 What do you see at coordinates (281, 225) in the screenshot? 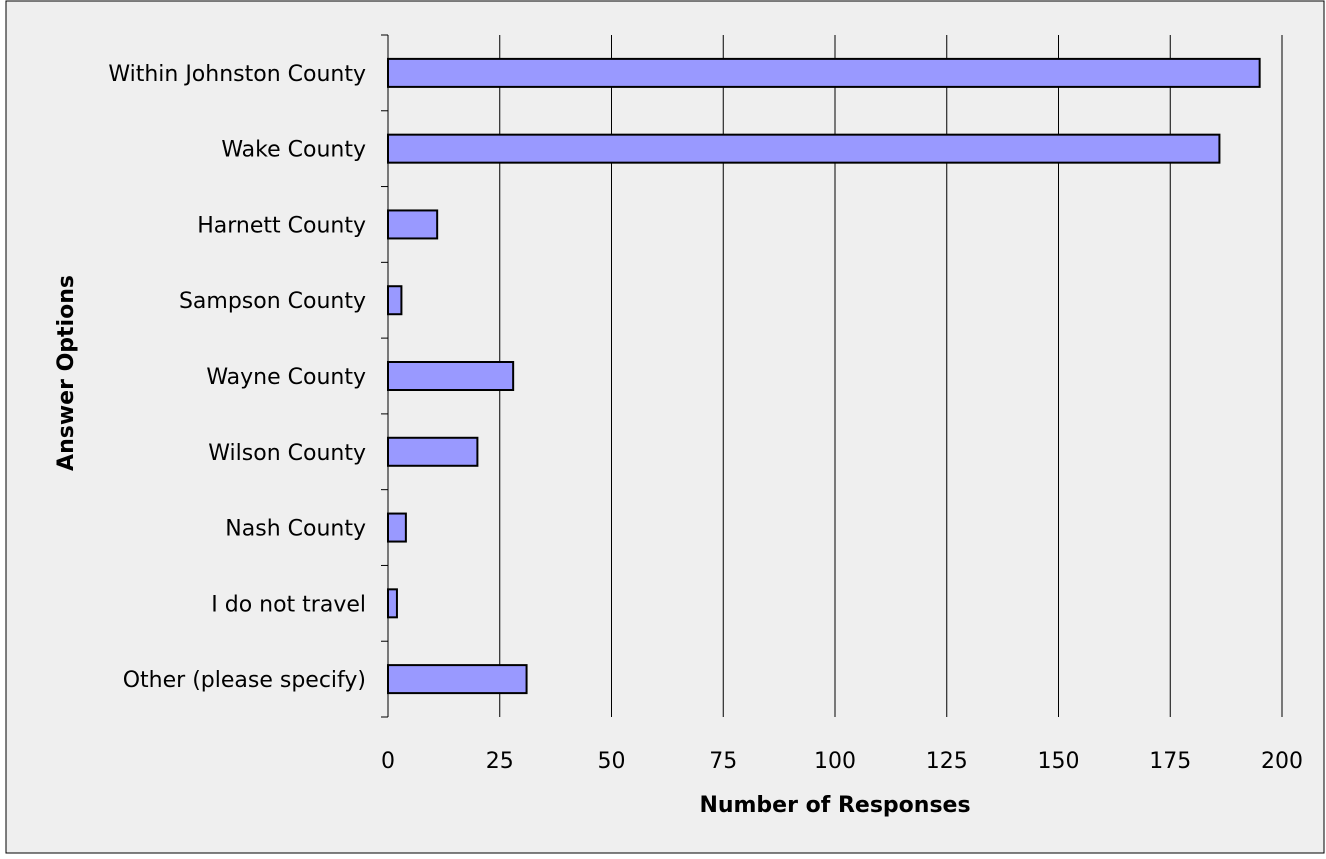
I see `category-label: Harnett County` at bounding box center [281, 225].